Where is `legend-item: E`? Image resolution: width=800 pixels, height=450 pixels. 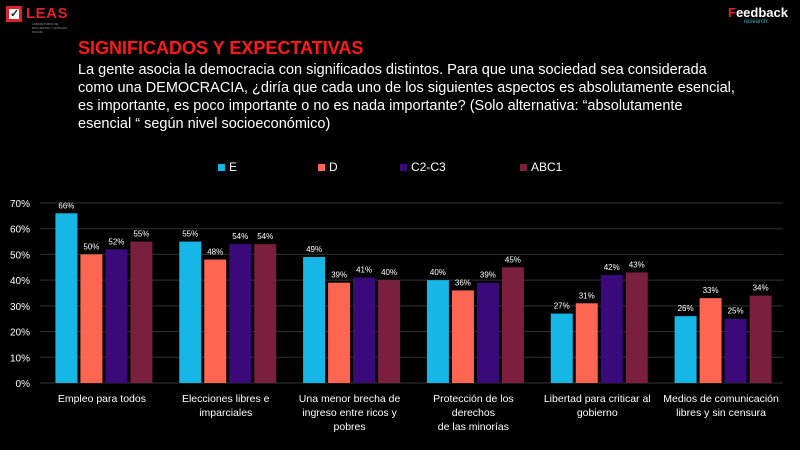 legend-item: E is located at coordinates (227, 167).